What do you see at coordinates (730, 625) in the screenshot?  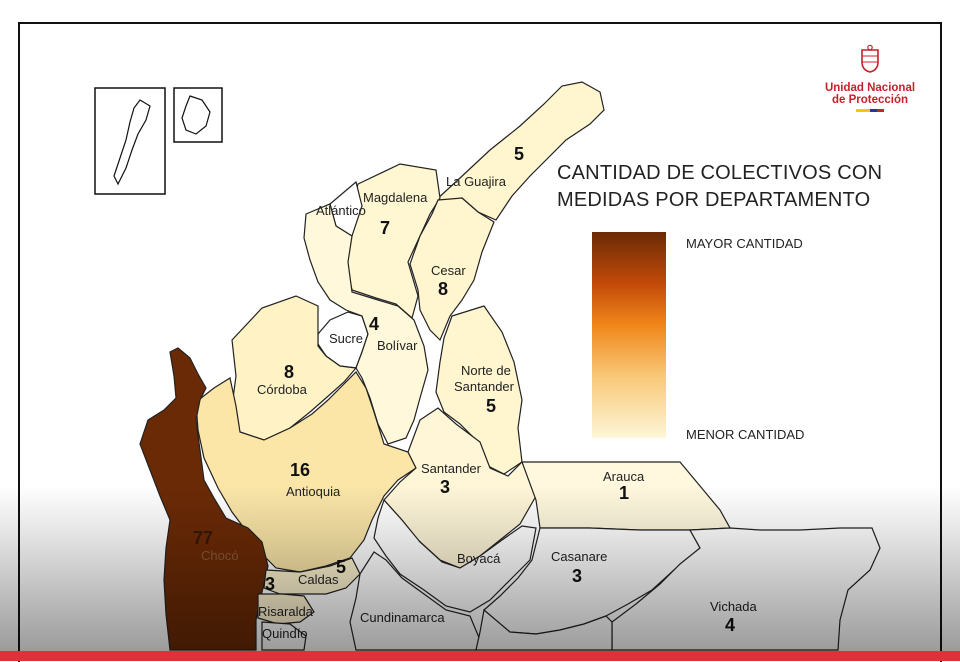 I see `count-vichada: 4` at bounding box center [730, 625].